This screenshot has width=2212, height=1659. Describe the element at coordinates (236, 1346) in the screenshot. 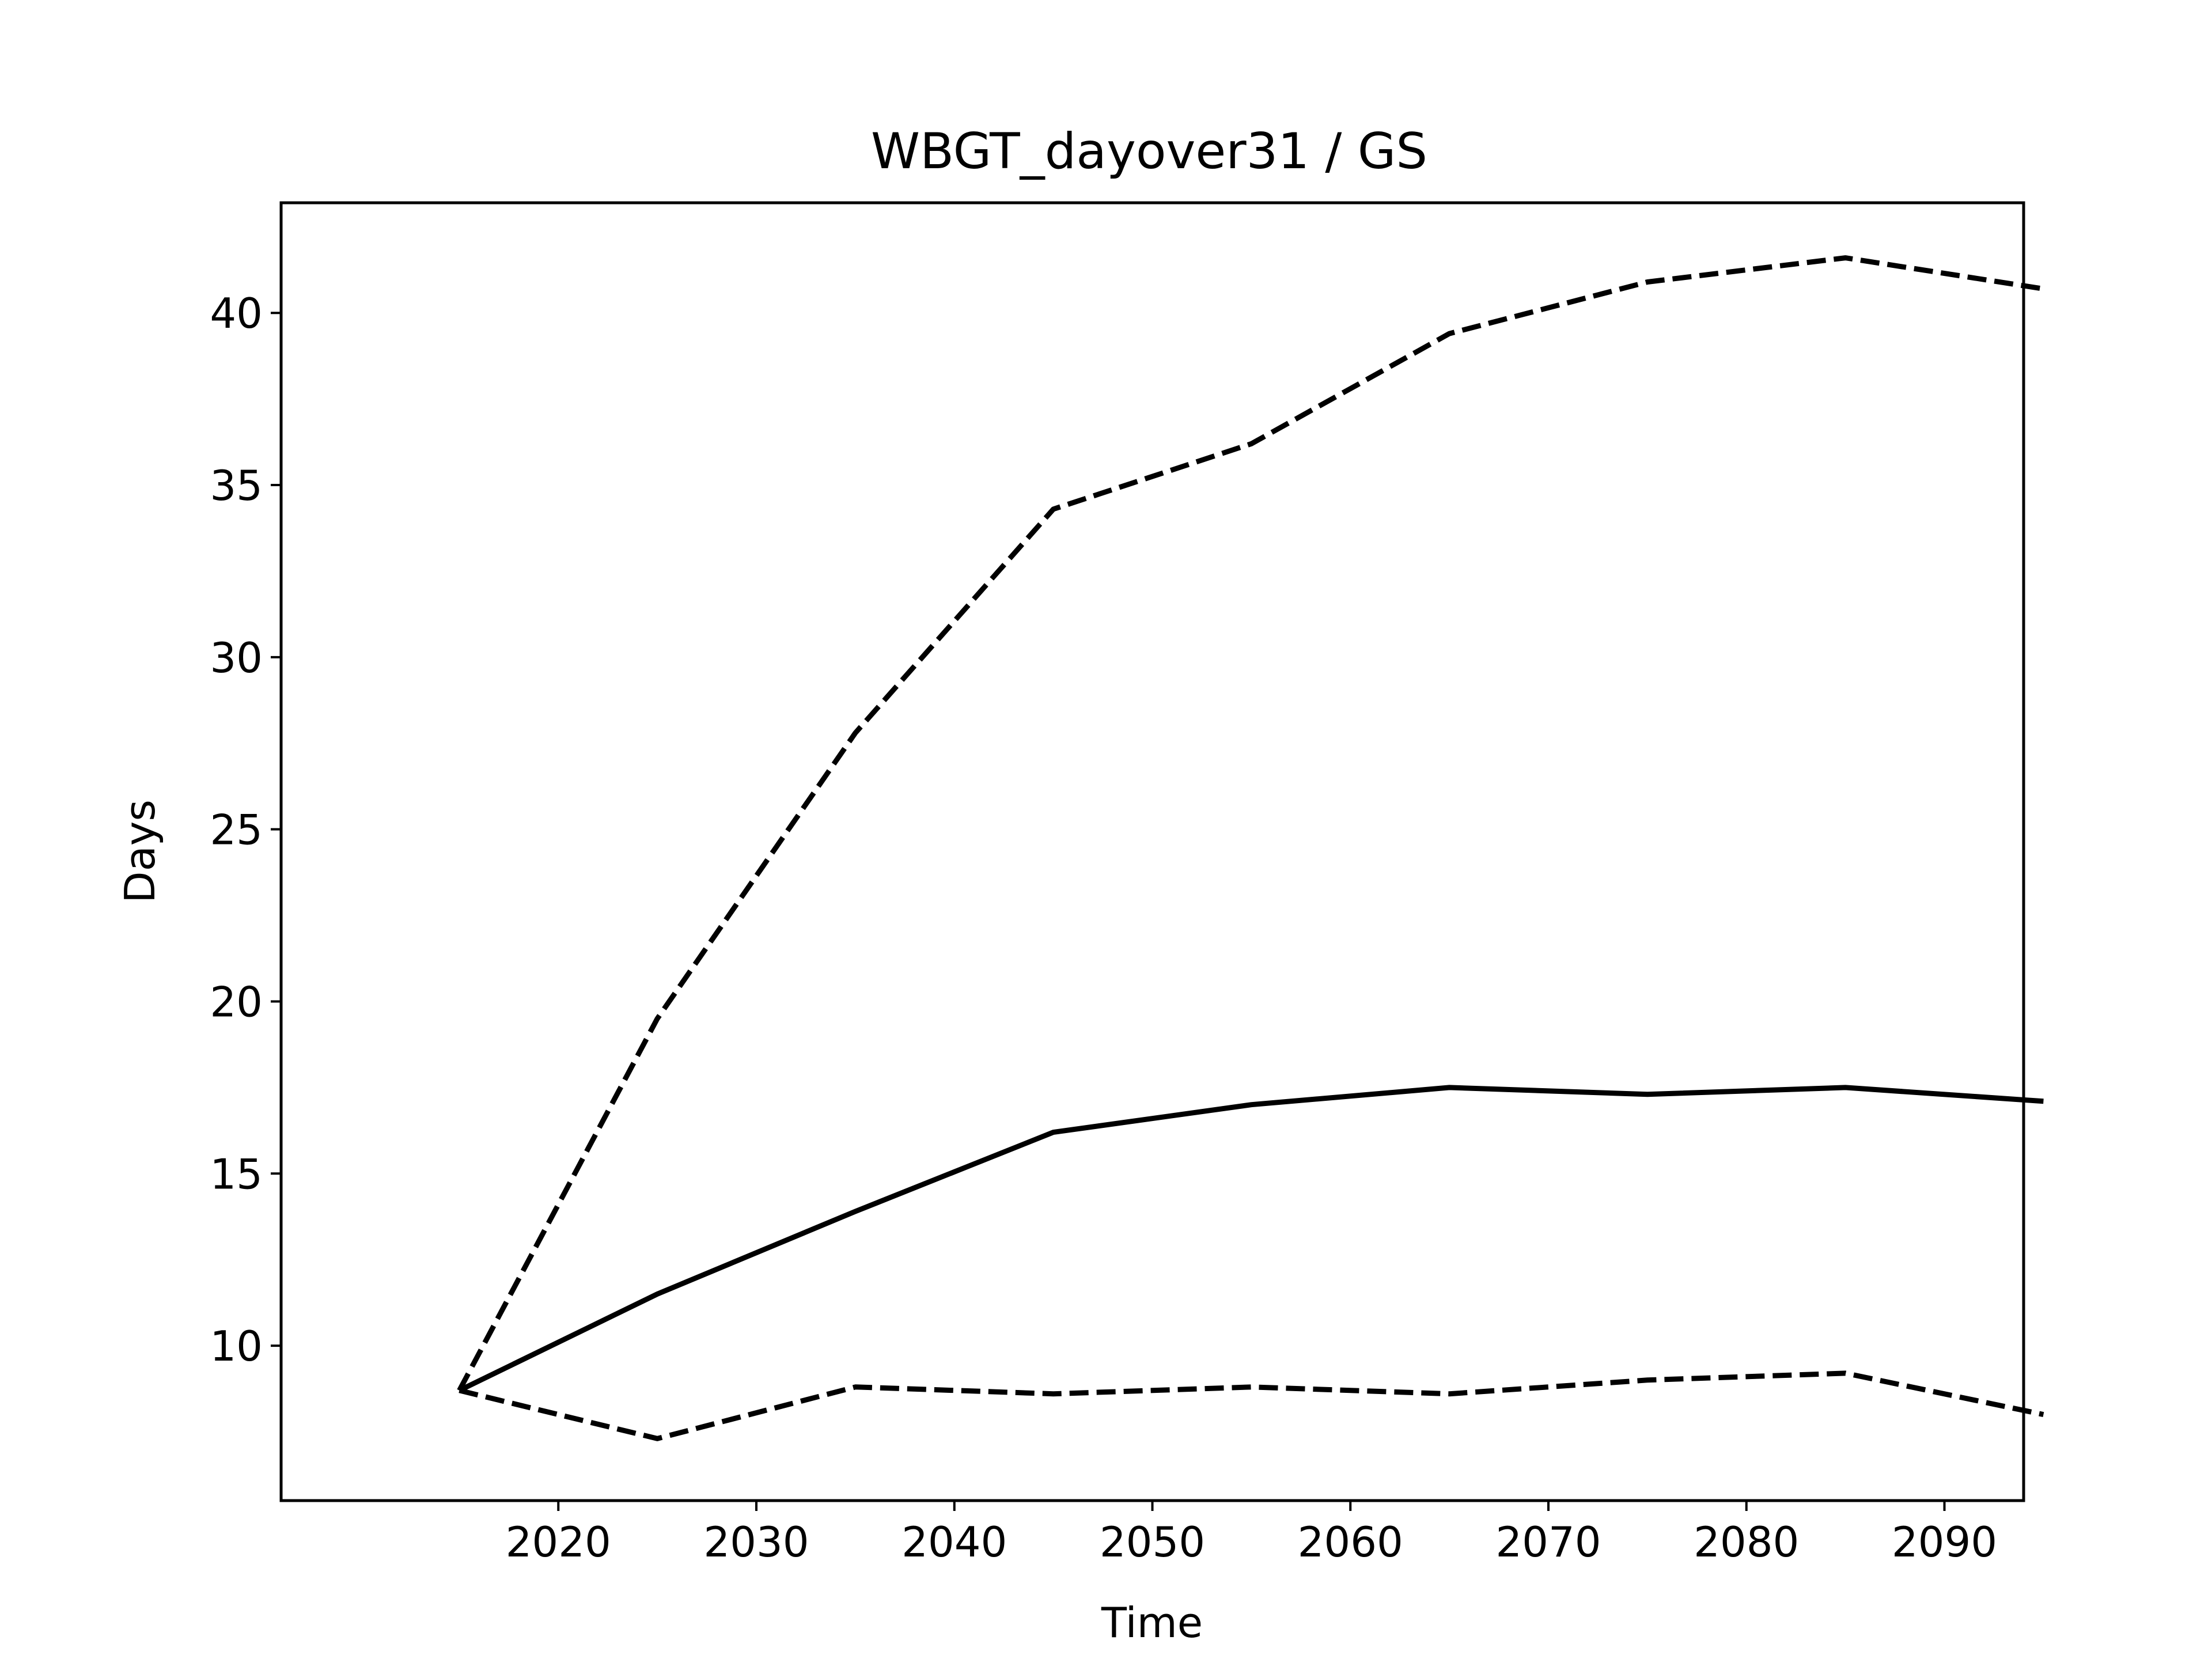

I see `y-tick-label: 10` at that location.